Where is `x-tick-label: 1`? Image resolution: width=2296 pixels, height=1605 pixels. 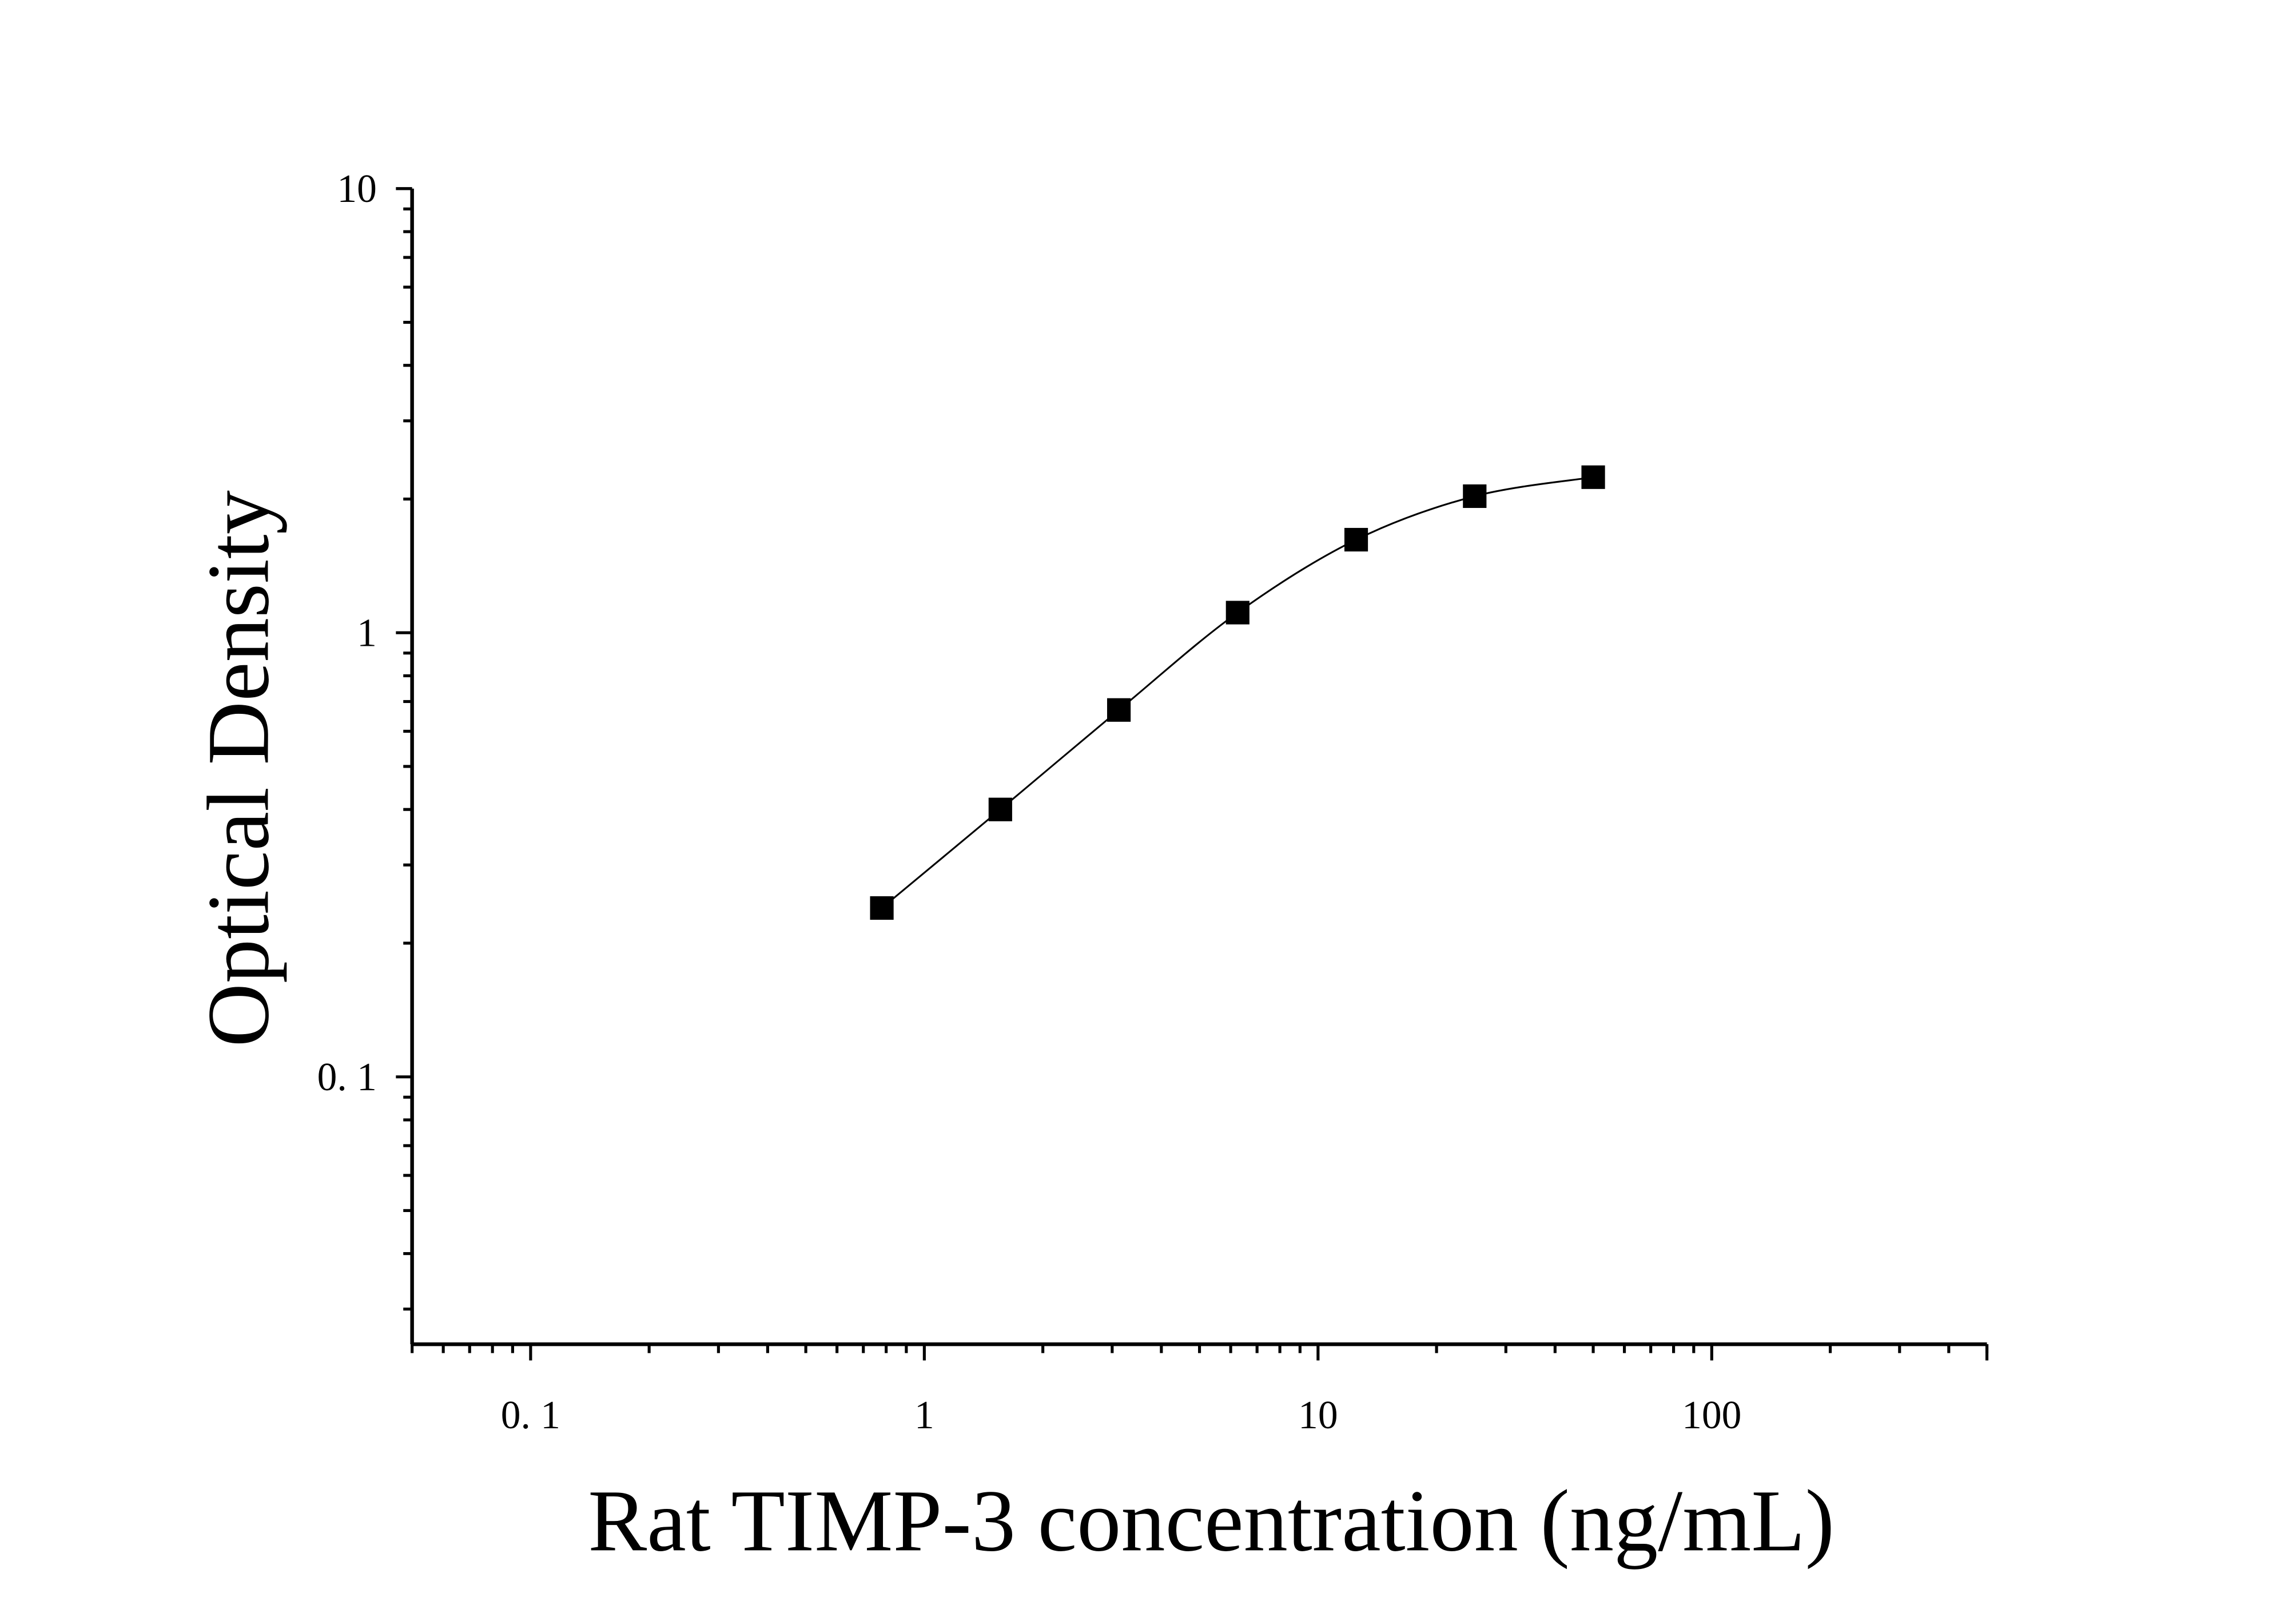
x-tick-label: 1 is located at coordinates (924, 1415).